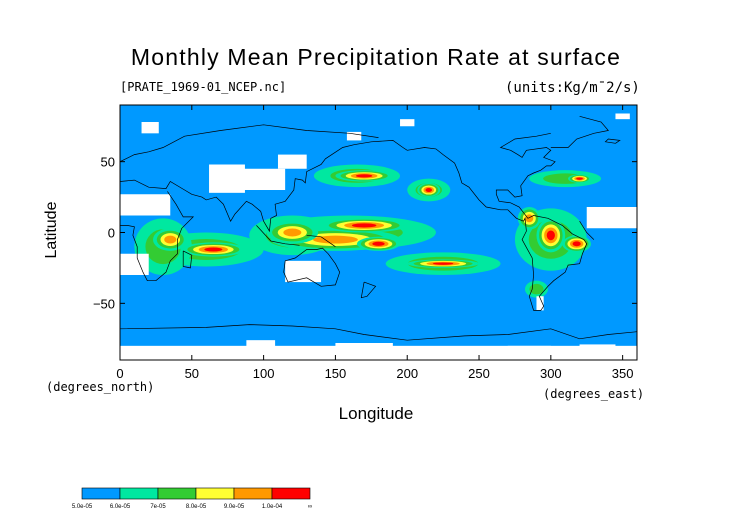 Image resolution: width=752 pixels, height=532 pixels. What do you see at coordinates (234, 507) in the screenshot?
I see `colorbar-label: 9.0e-05` at bounding box center [234, 507].